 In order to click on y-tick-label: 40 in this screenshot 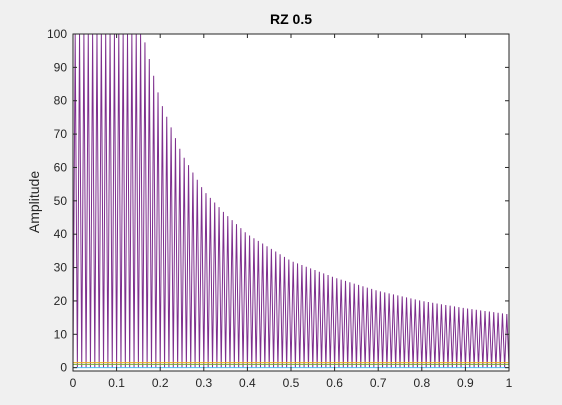, I will do `click(61, 234)`.